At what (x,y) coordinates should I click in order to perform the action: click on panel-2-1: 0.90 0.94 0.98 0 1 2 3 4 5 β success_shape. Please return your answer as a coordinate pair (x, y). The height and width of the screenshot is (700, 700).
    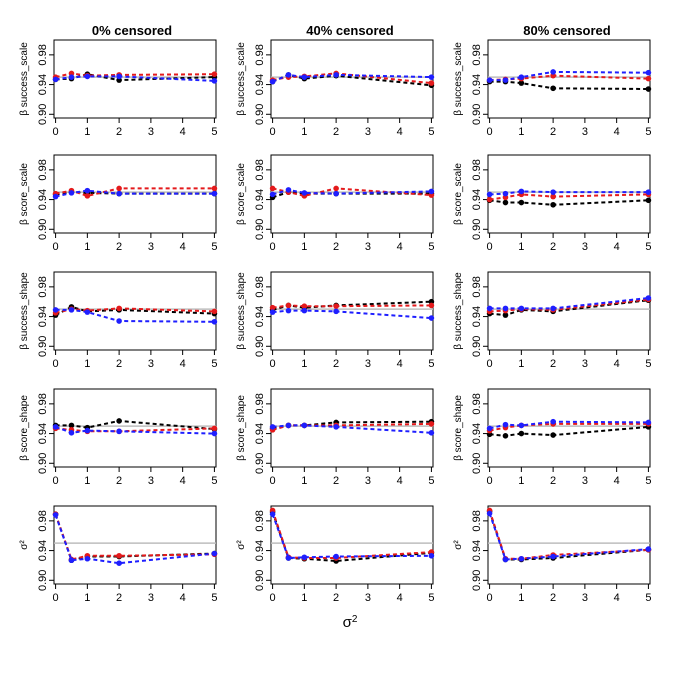
    Looking at the image, I should click on (335, 320).